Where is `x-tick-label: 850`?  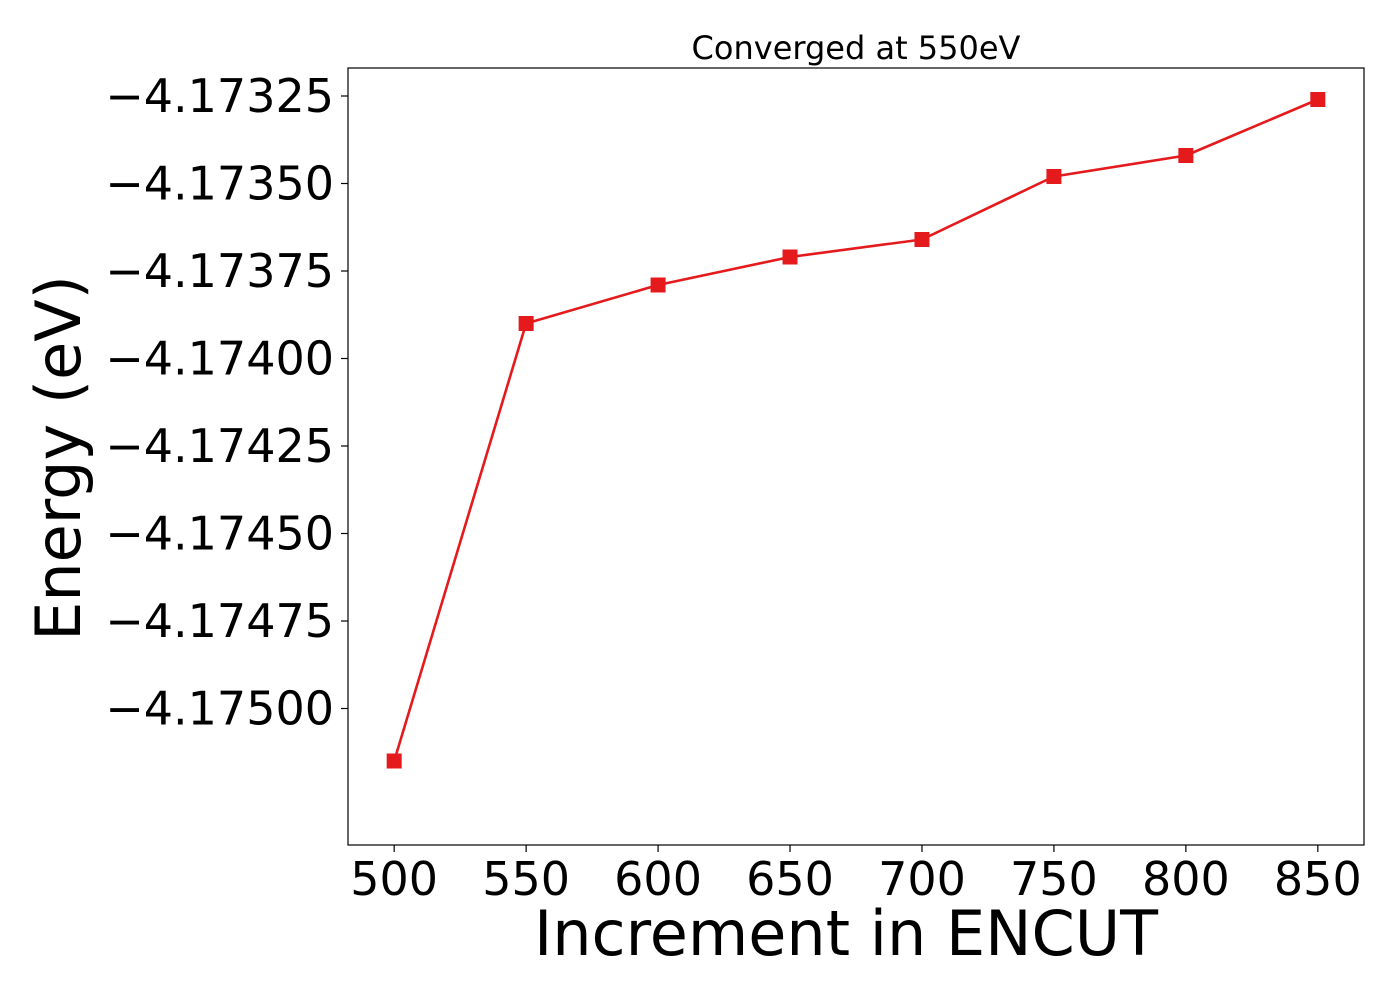
x-tick-label: 850 is located at coordinates (1318, 879).